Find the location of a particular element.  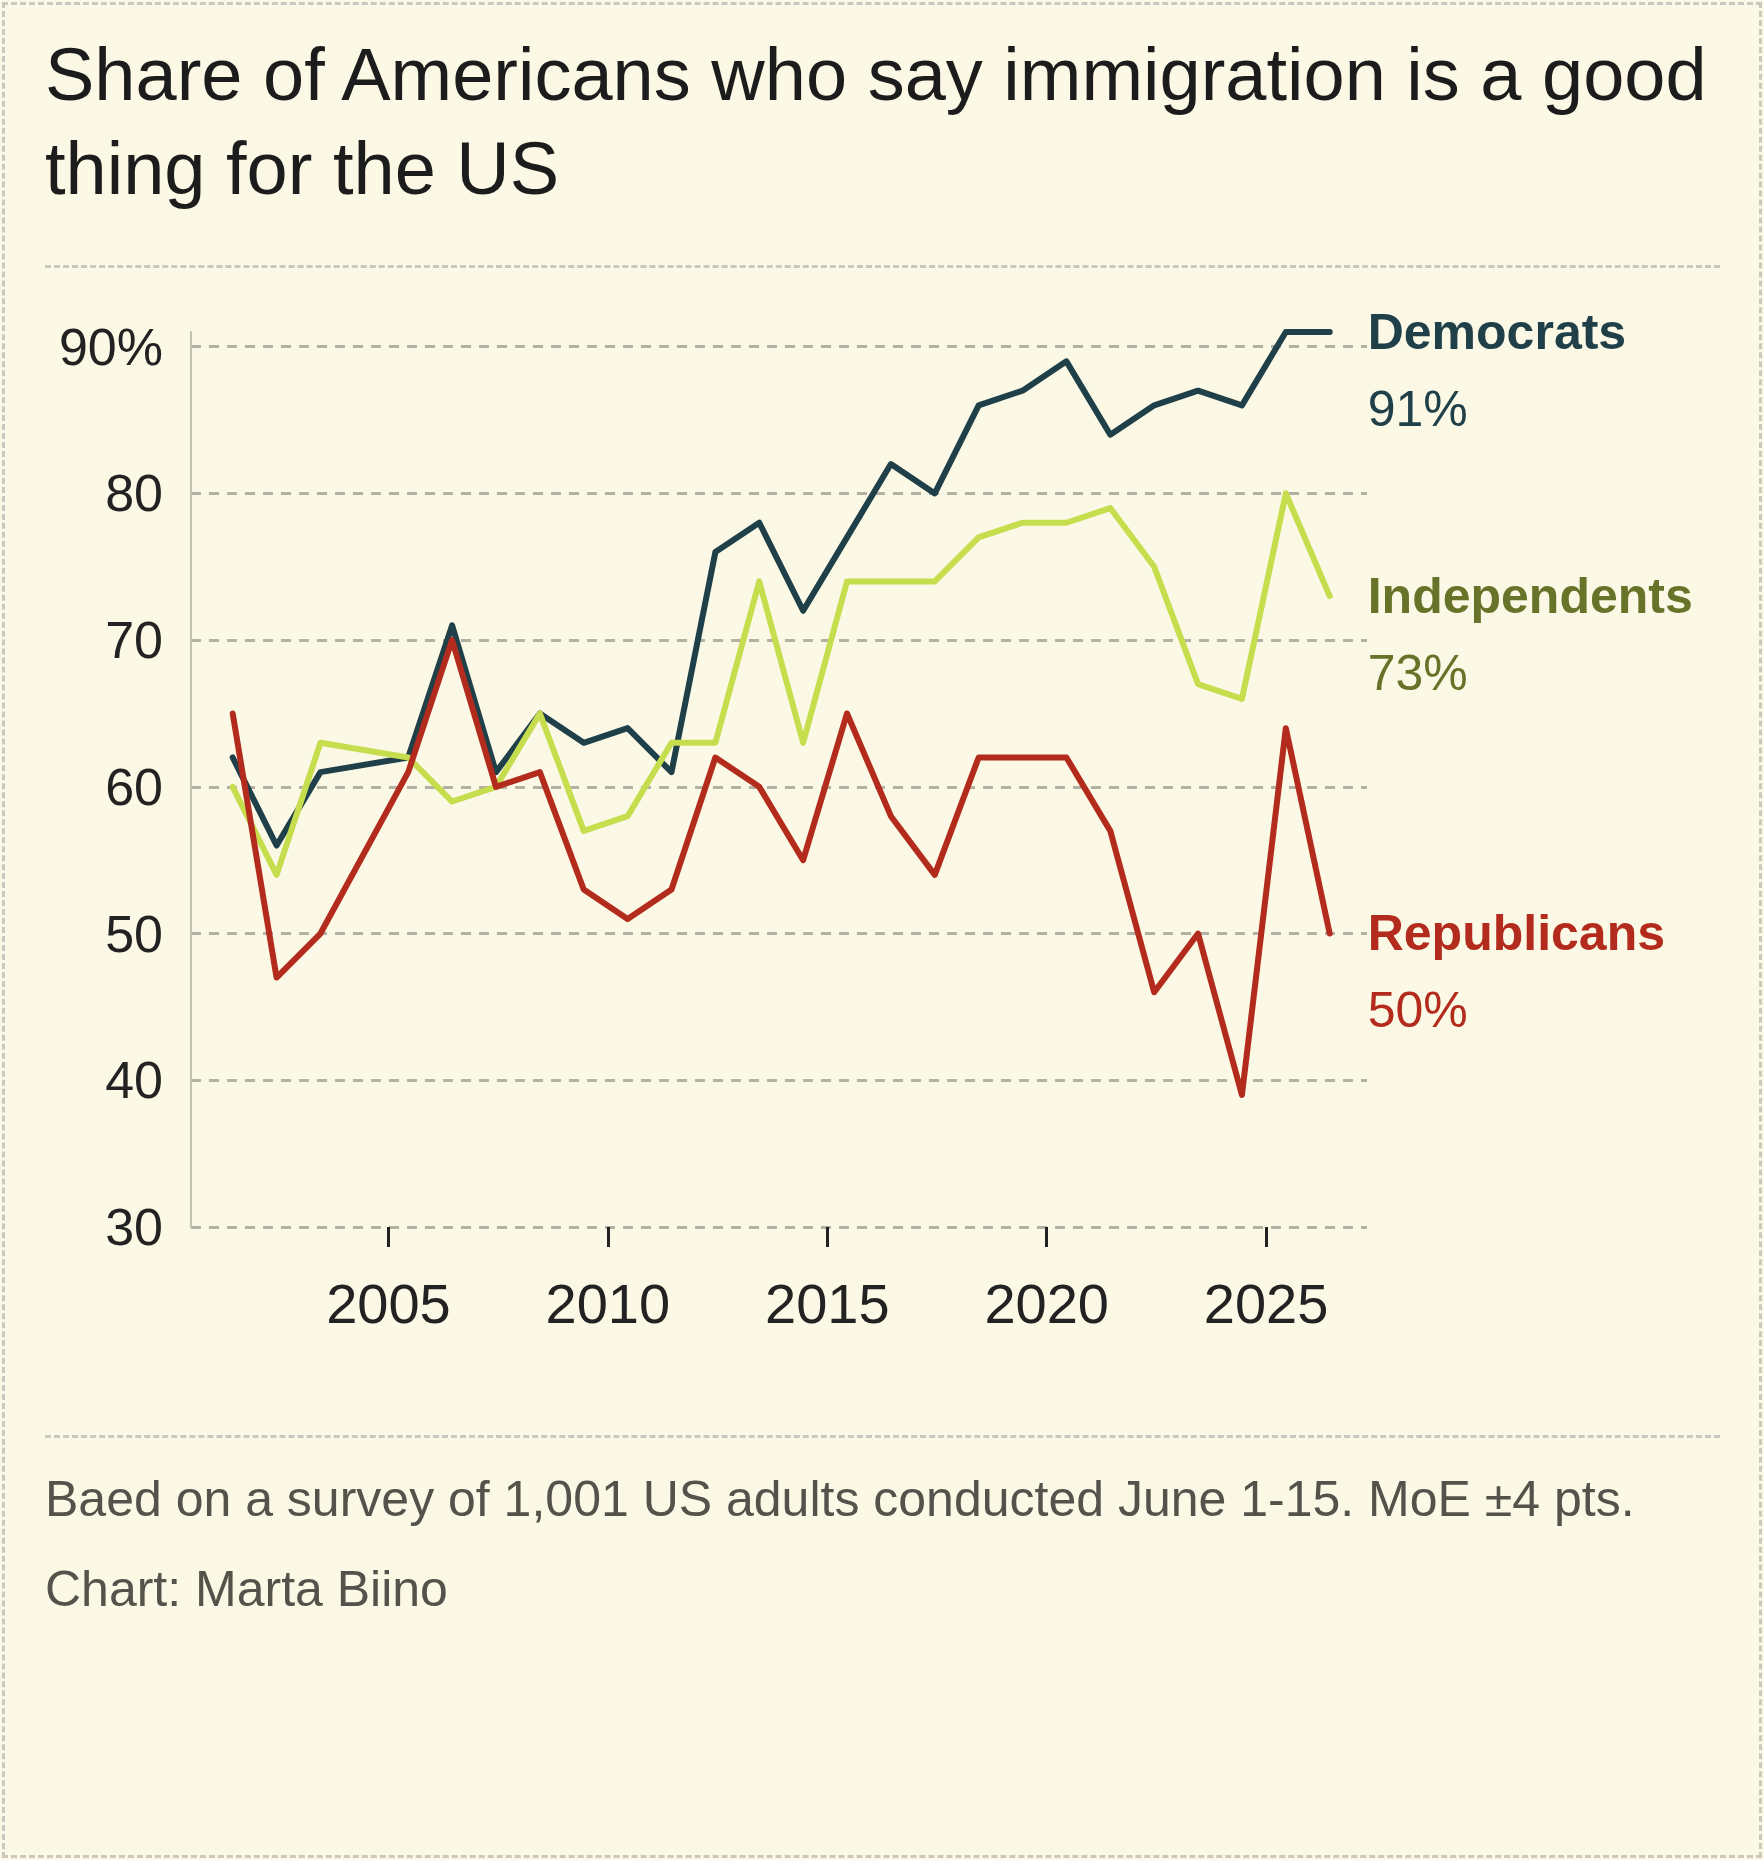

y-tick-label: 50 is located at coordinates (134, 933).